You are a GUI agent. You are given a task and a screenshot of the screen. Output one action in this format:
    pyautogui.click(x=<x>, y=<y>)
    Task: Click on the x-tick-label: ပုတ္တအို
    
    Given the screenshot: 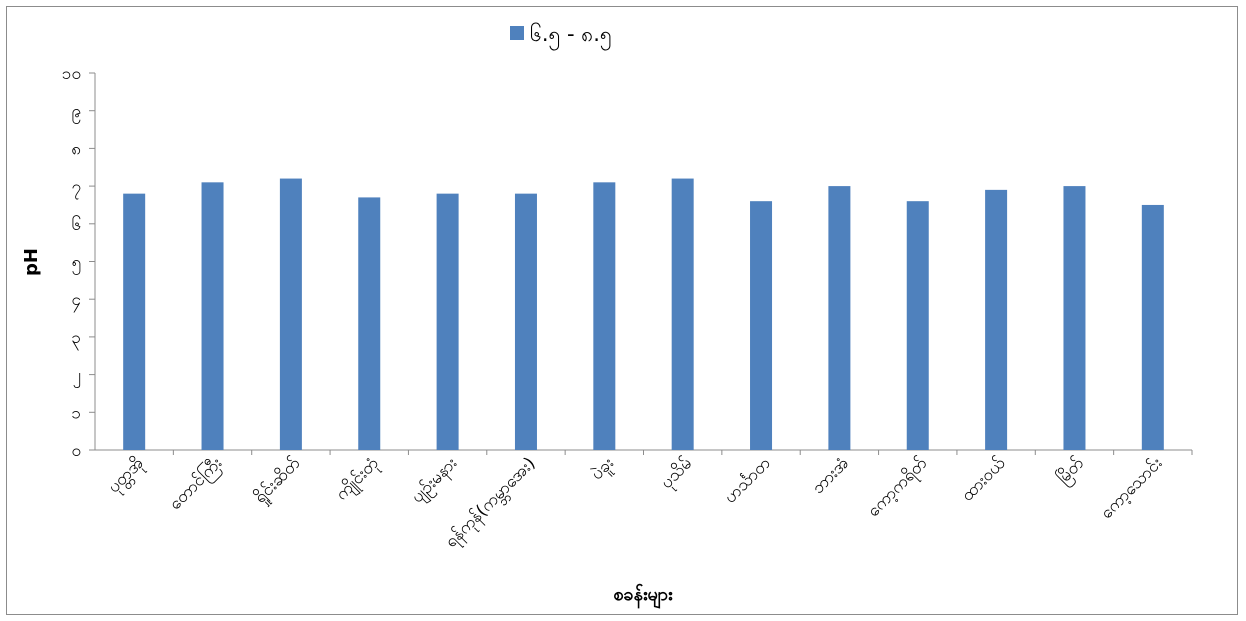 What is the action you would take?
    pyautogui.click(x=127, y=476)
    